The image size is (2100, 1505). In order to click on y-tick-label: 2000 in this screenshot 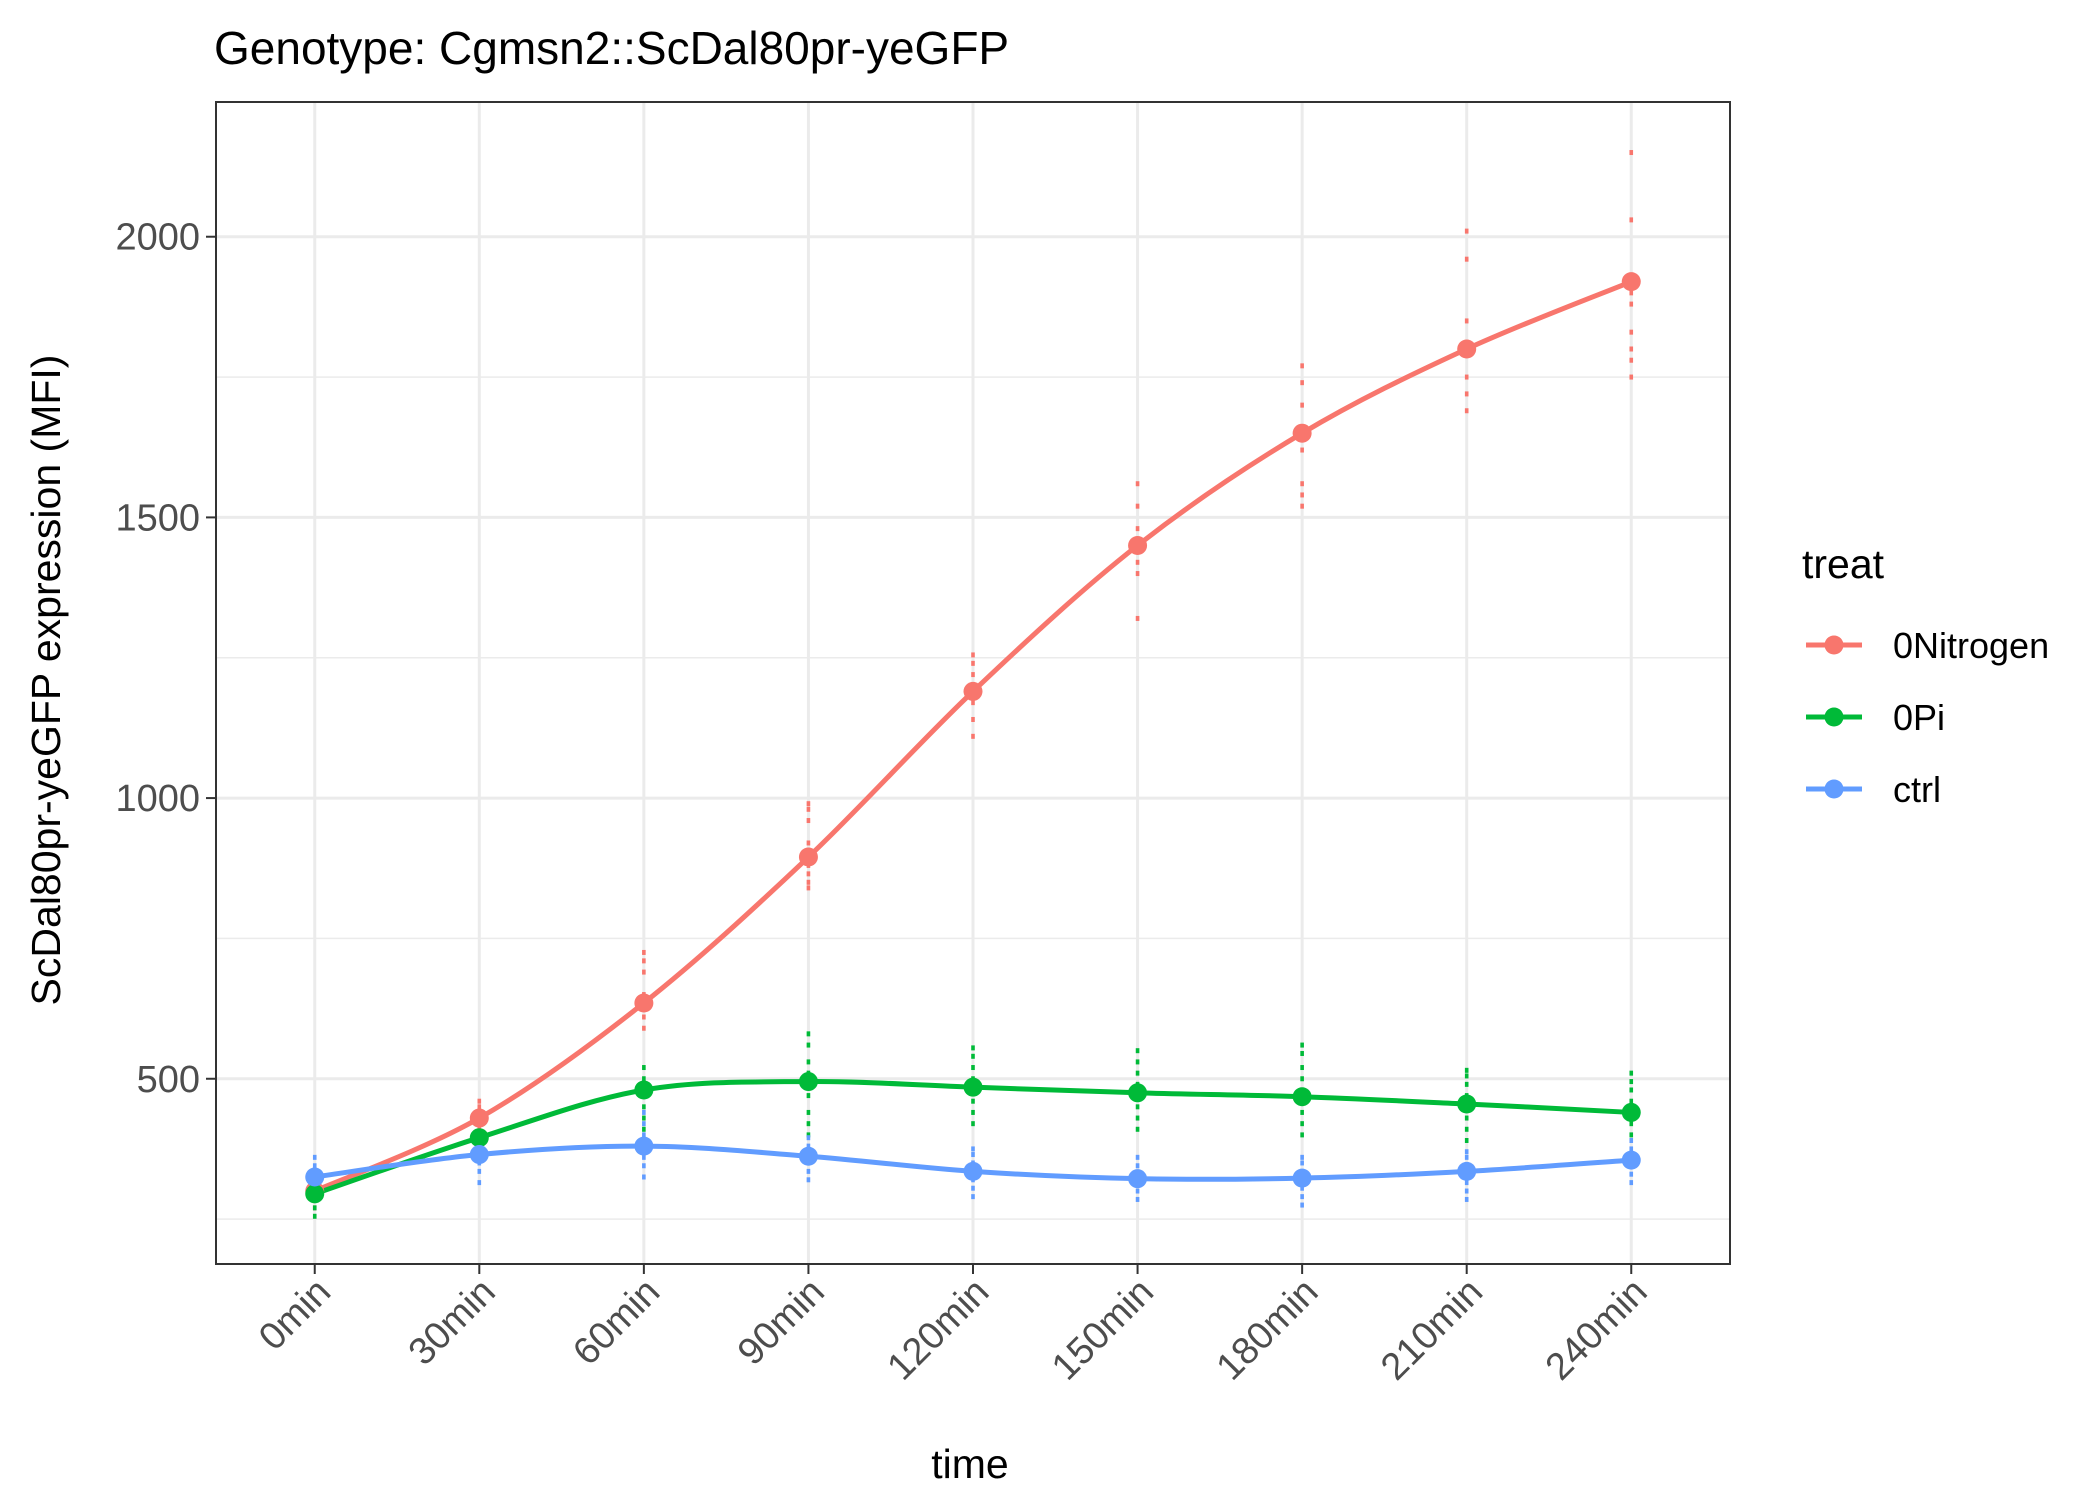, I will do `click(157, 238)`.